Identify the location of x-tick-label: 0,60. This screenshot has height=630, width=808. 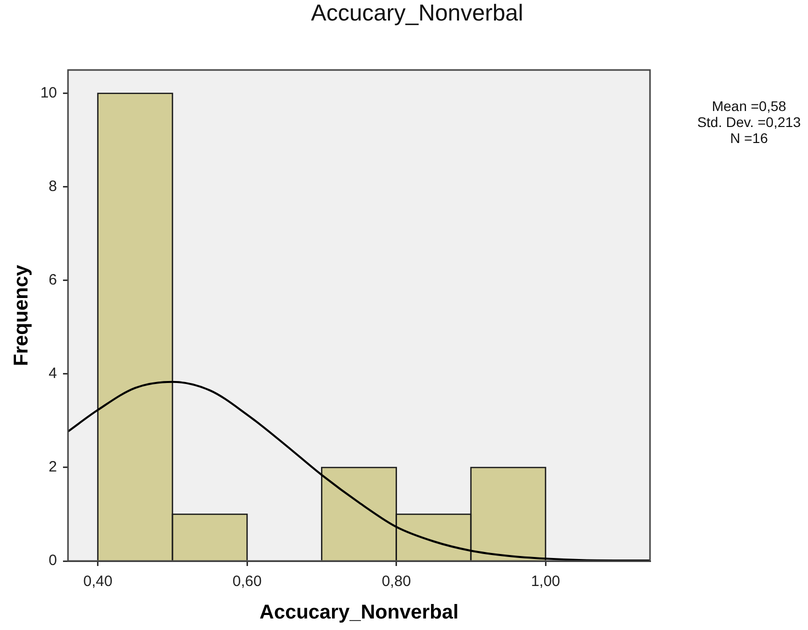
(247, 581).